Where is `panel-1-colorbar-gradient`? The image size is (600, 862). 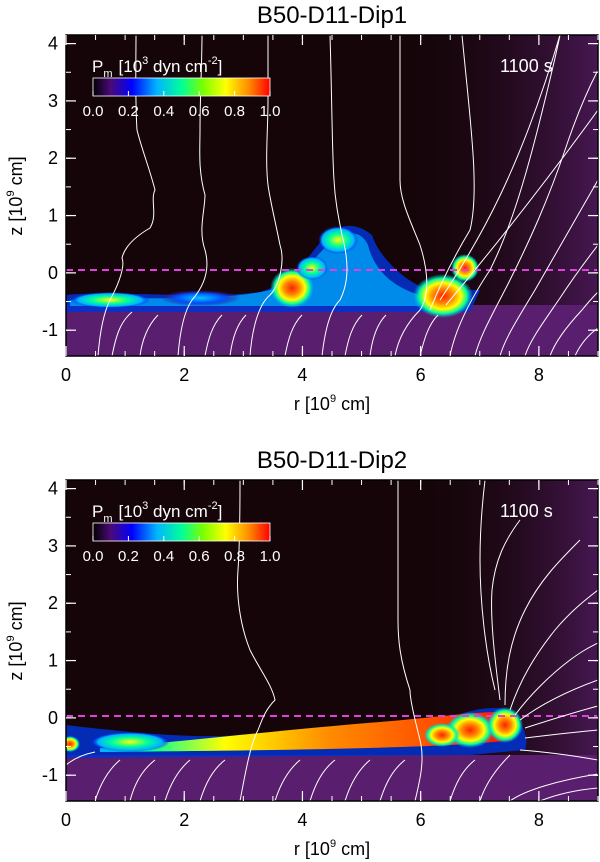 panel-1-colorbar-gradient is located at coordinates (181, 87).